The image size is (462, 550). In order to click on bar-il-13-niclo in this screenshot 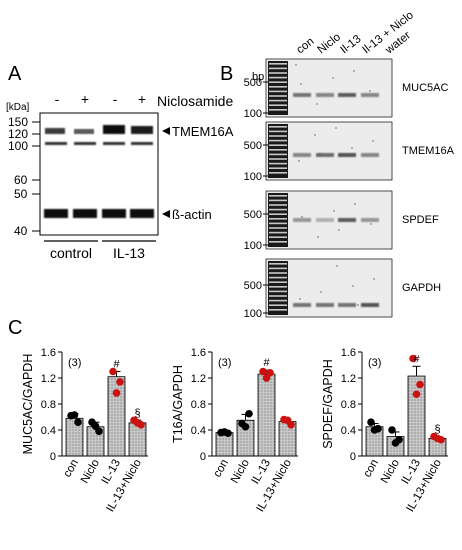, I will do `click(137, 439)`.